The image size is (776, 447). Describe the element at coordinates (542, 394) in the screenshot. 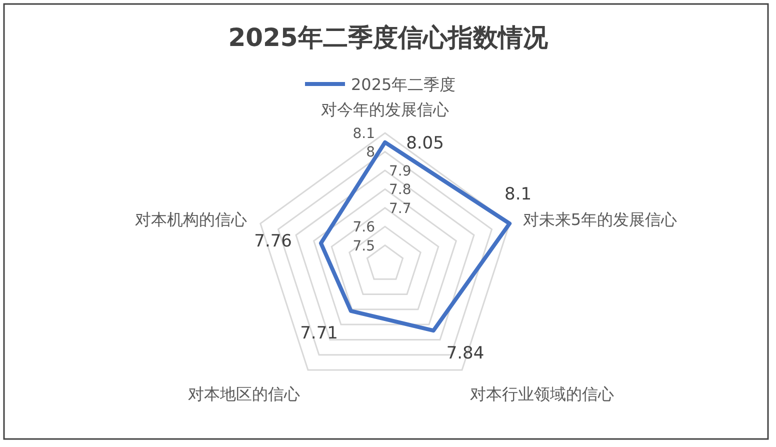

I see `spoke-label: 对本行业领域的信心` at that location.